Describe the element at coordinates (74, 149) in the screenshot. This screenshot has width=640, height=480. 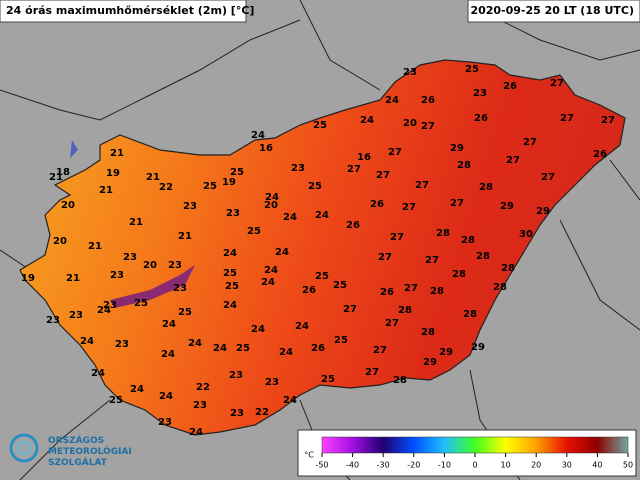
I see `lake-ferto` at that location.